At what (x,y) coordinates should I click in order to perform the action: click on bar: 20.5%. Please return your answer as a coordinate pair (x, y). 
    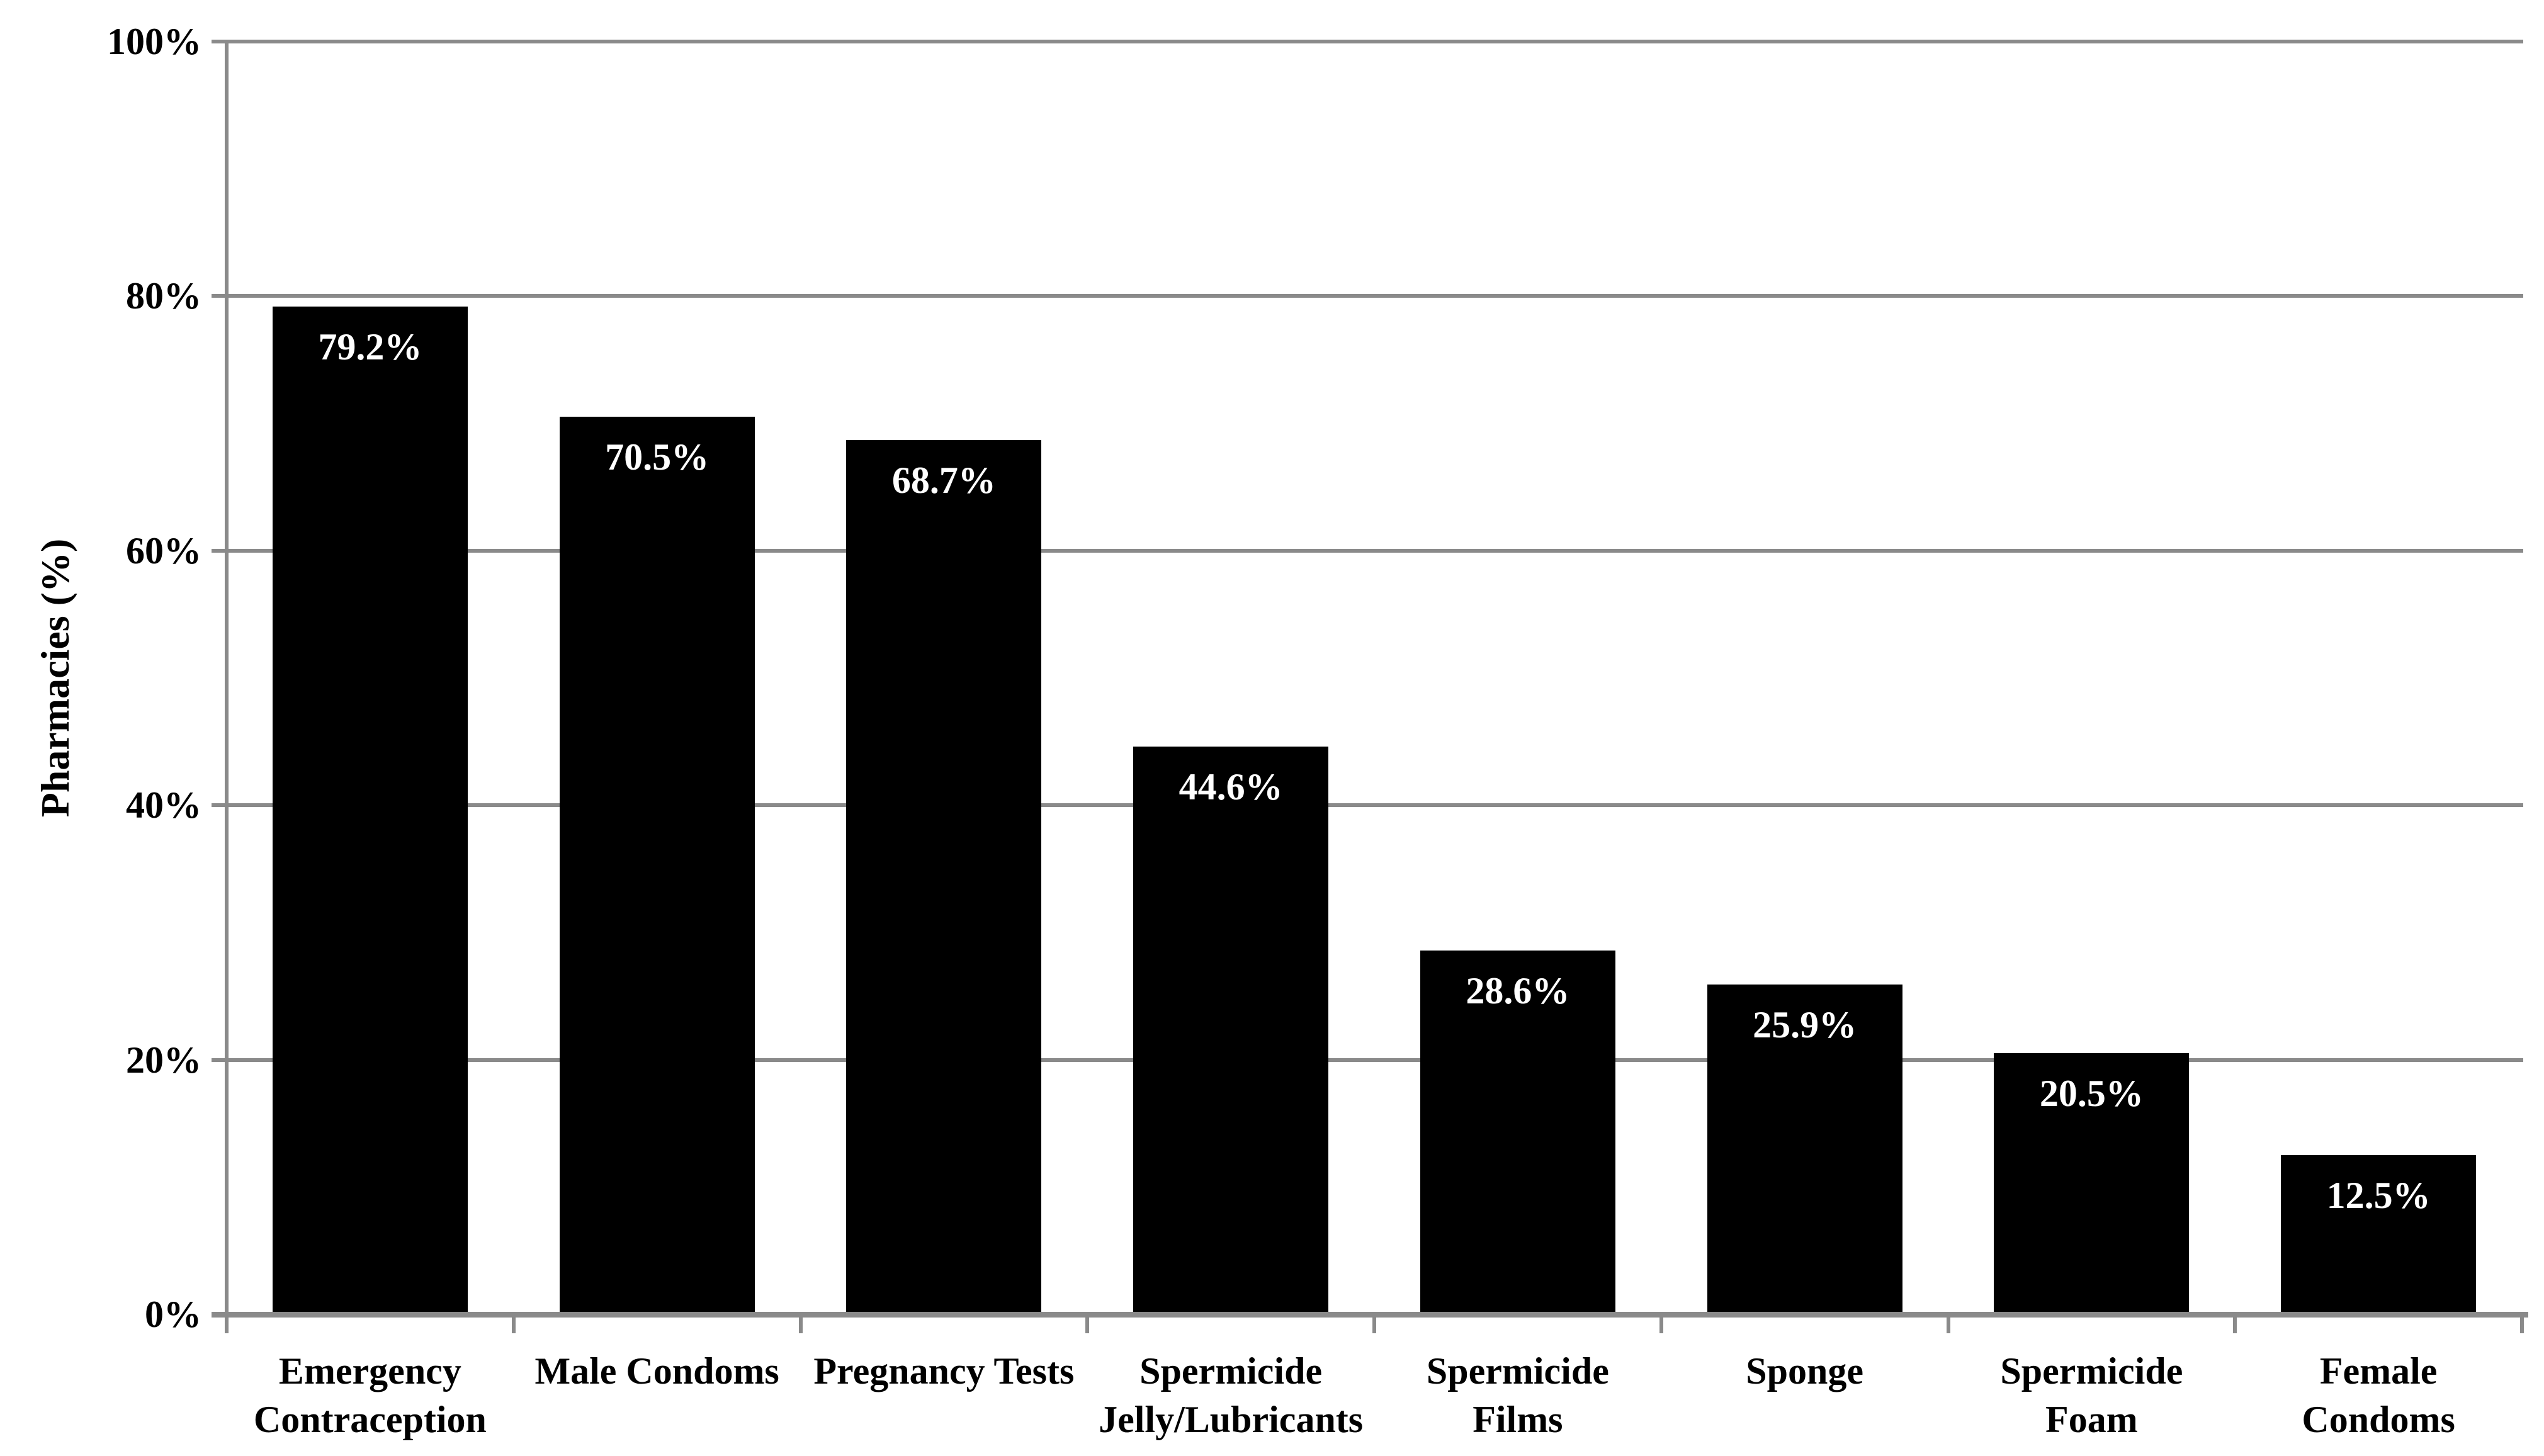
    Looking at the image, I should click on (2092, 1183).